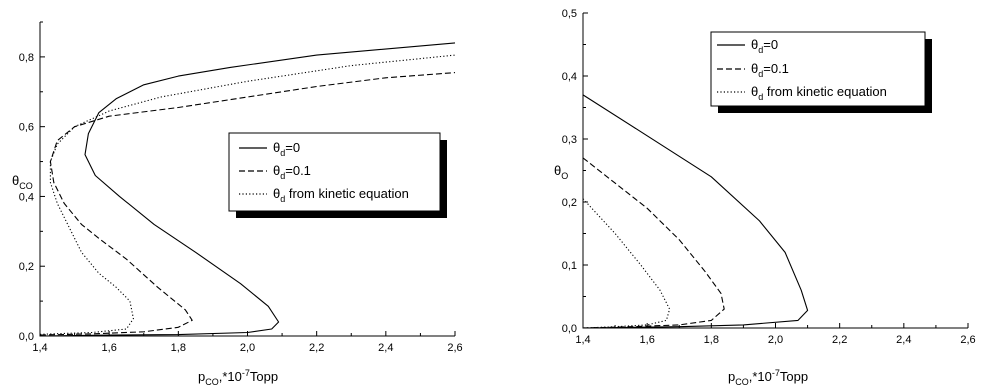 The image size is (981, 388). I want to click on y-tick-label: 0,6, so click(26, 128).